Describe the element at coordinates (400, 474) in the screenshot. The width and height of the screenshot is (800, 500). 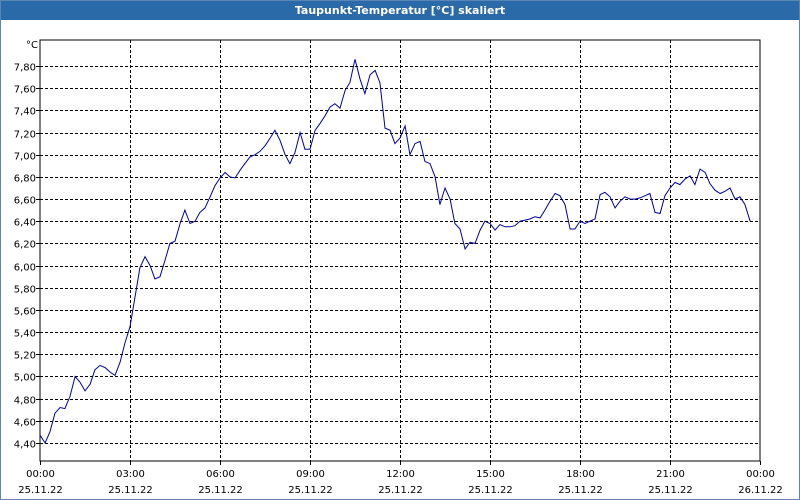
I see `x-tick-time: 12:00` at that location.